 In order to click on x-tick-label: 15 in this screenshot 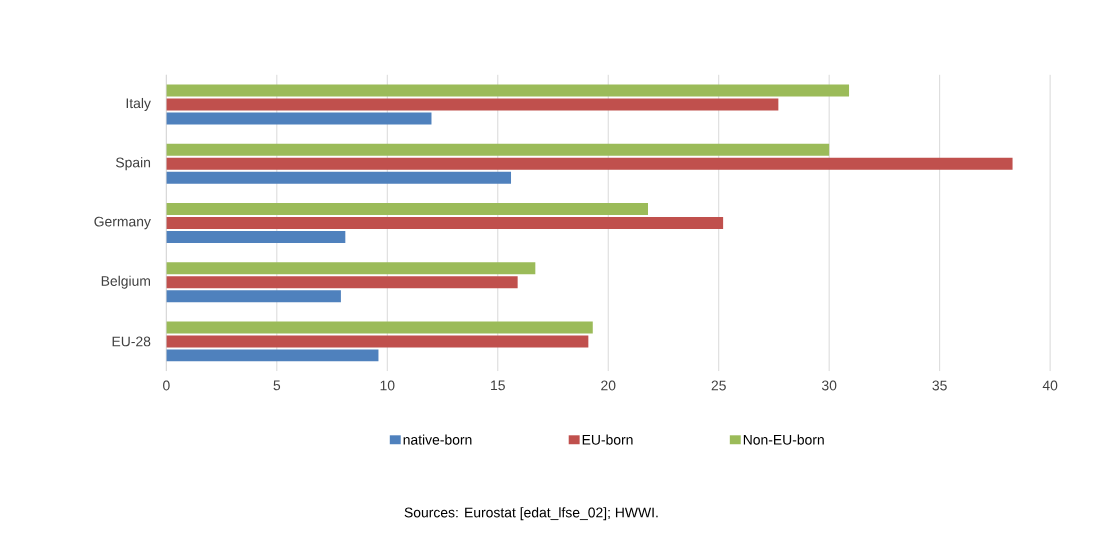, I will do `click(498, 385)`.